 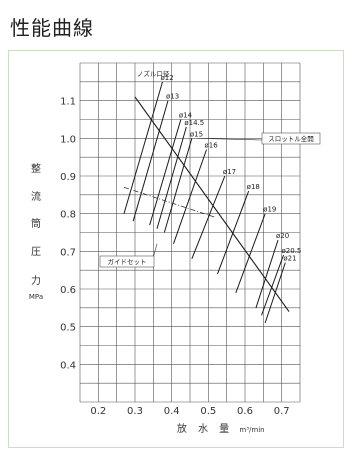 What do you see at coordinates (289, 259) in the screenshot?
I see `nozzle-label: ø21` at bounding box center [289, 259].